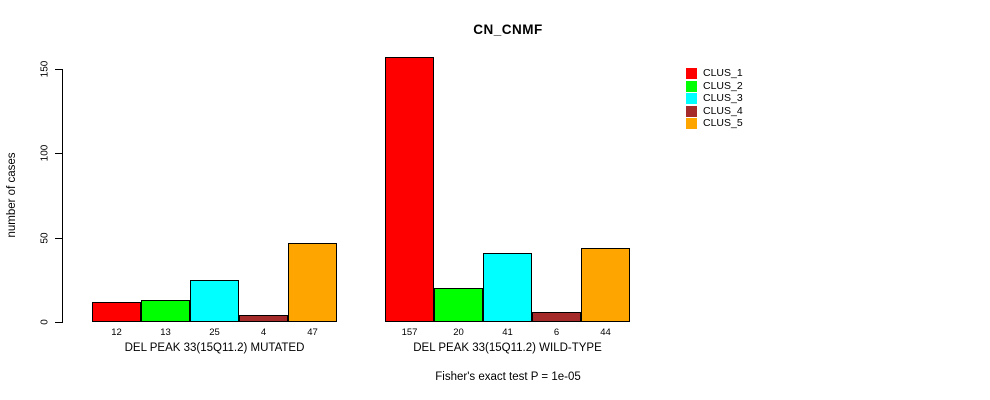 Image resolution: width=990 pixels, height=400 pixels. What do you see at coordinates (508, 377) in the screenshot?
I see `fisher-test-annotation: Fisher's exact test P = 1e-05` at bounding box center [508, 377].